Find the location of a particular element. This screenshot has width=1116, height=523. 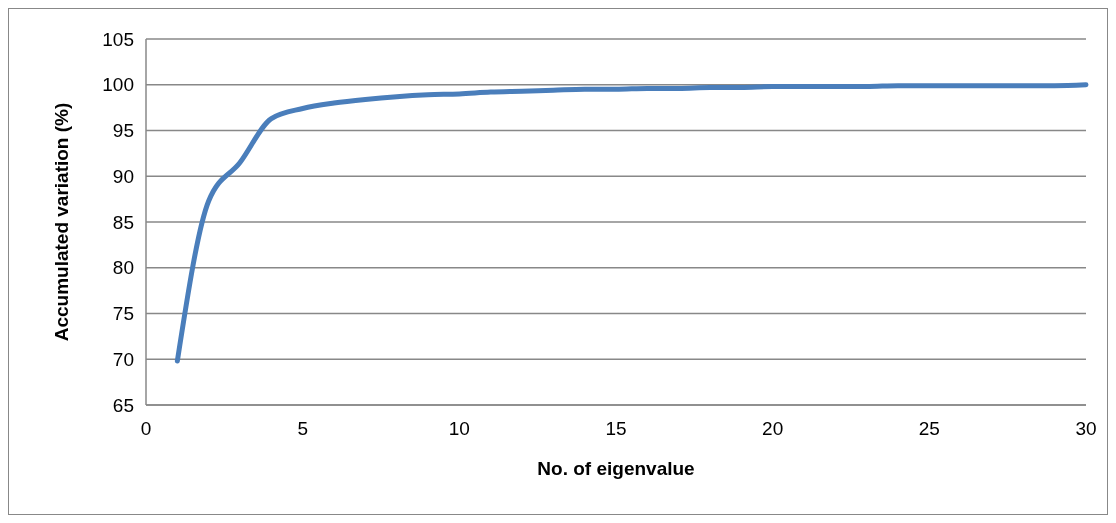

x-tick-label: 10 is located at coordinates (459, 428).